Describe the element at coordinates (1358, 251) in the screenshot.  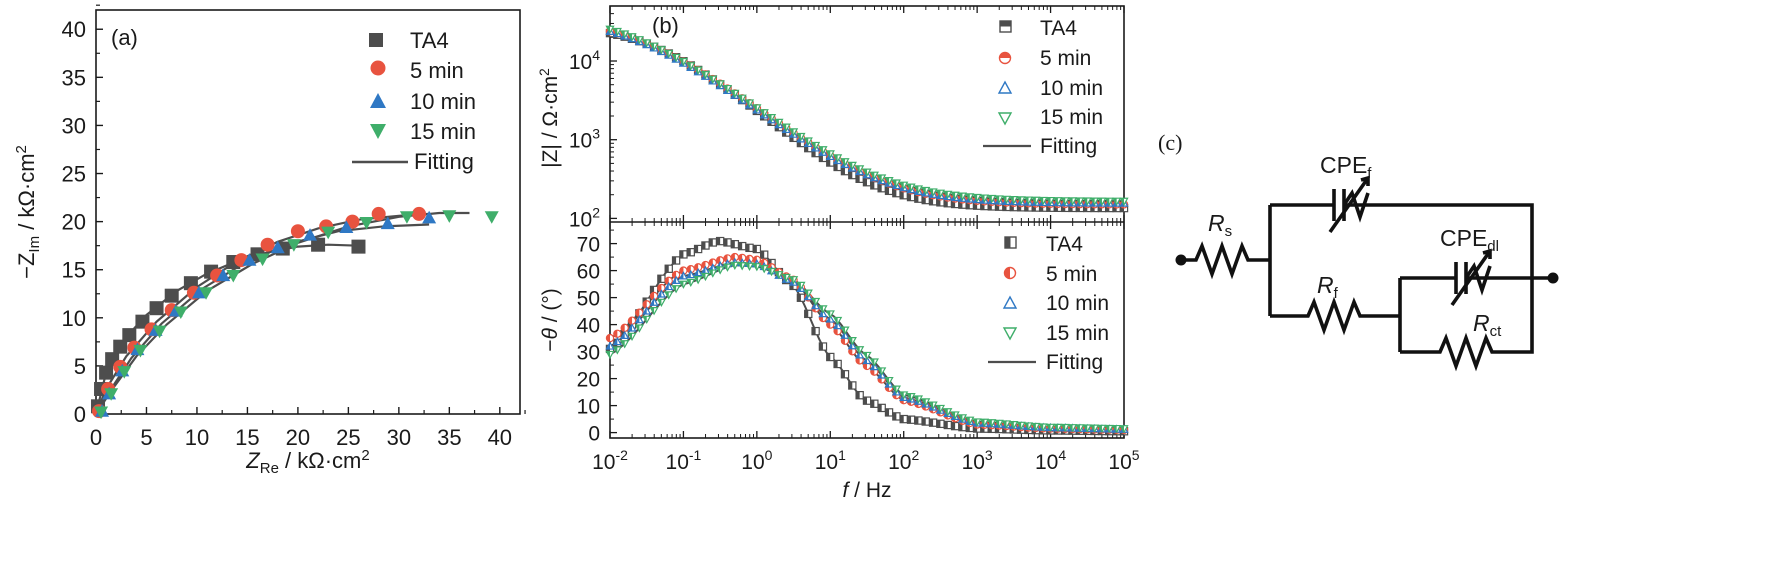
I see `equivalent-circuit: (c) Rs CPEf Rf CPEdl Rct` at that location.